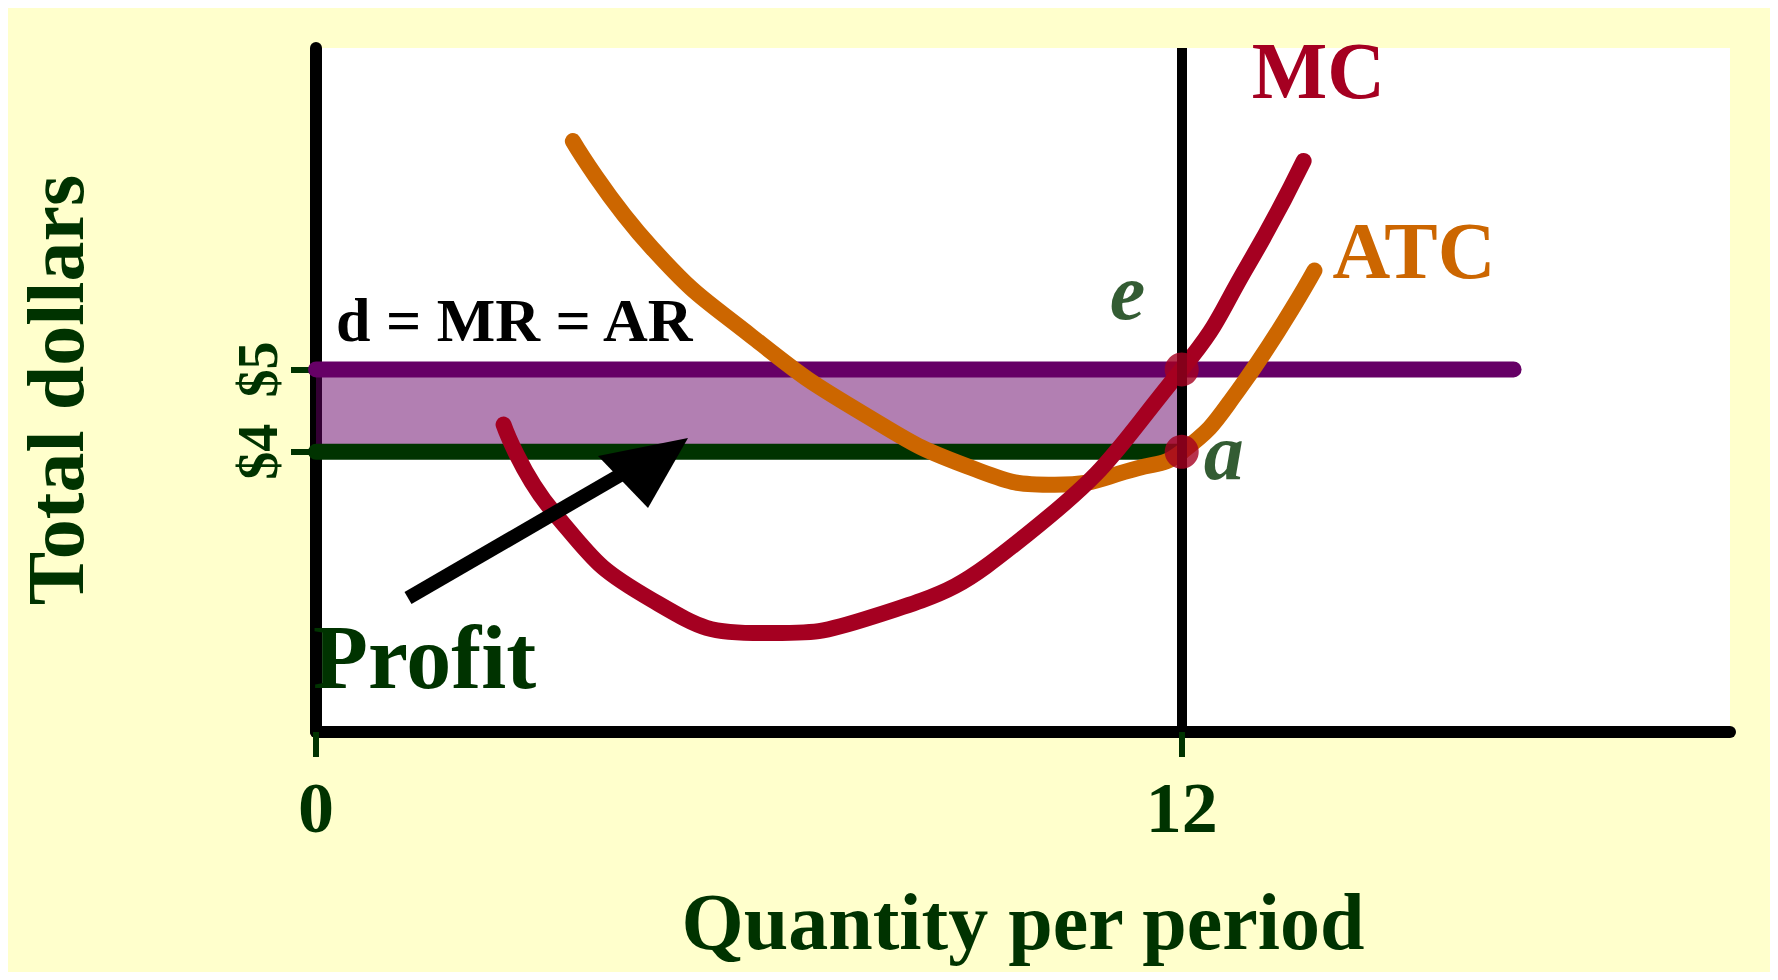 The height and width of the screenshot is (980, 1778). Describe the element at coordinates (1414, 250) in the screenshot. I see `series-label: ATC` at that location.